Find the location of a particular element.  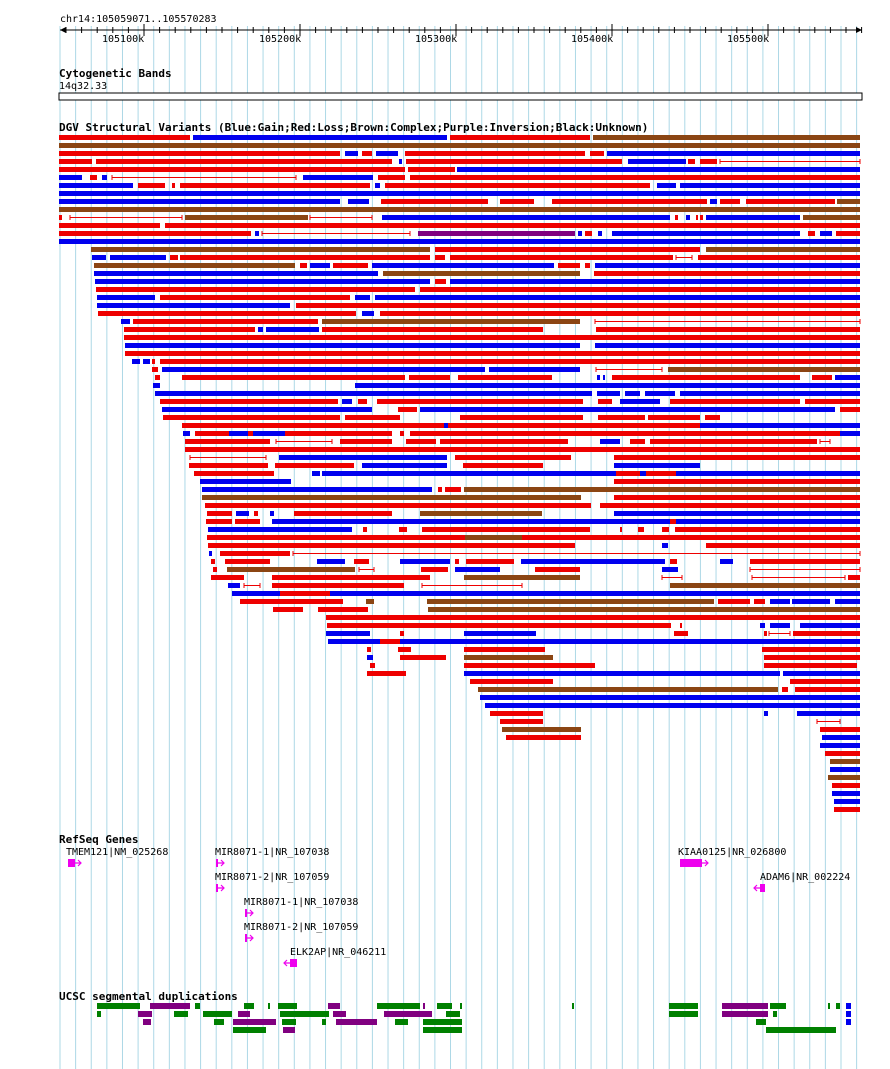

ruler-tick-label: 105300k is located at coordinates (436, 39).